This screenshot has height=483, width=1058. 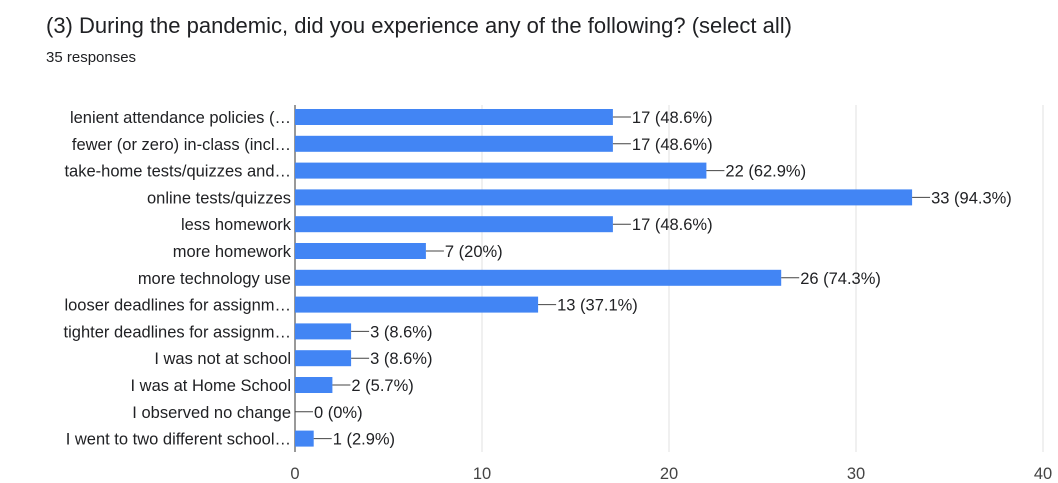 What do you see at coordinates (91, 57) in the screenshot?
I see `response-count: 35 responses` at bounding box center [91, 57].